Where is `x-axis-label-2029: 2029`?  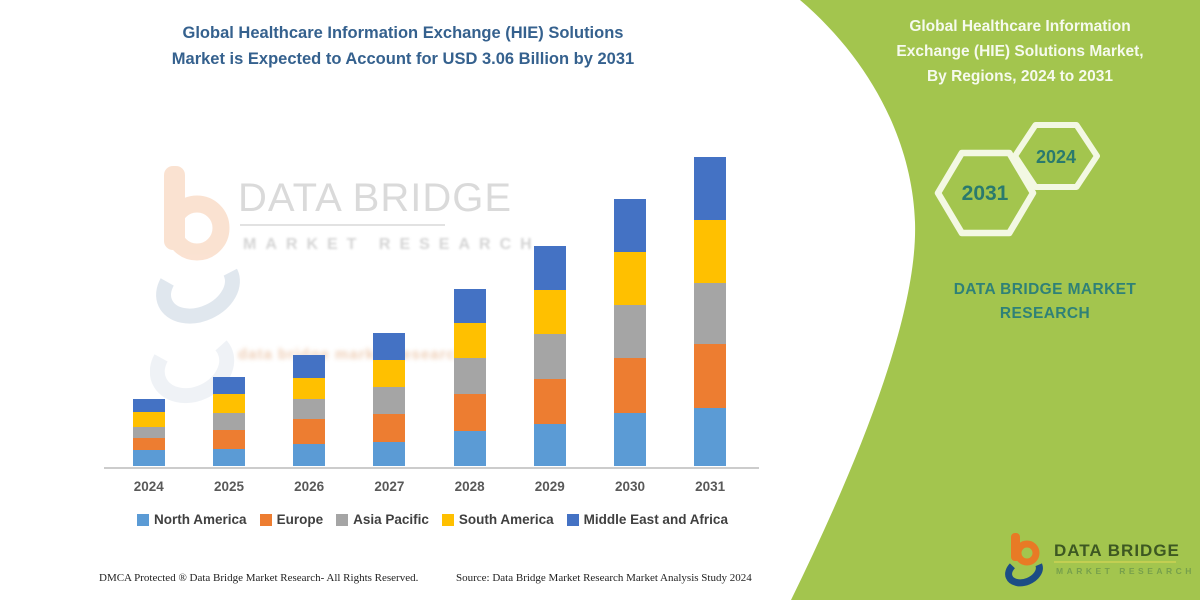
x-axis-label-2029: 2029 is located at coordinates (549, 486).